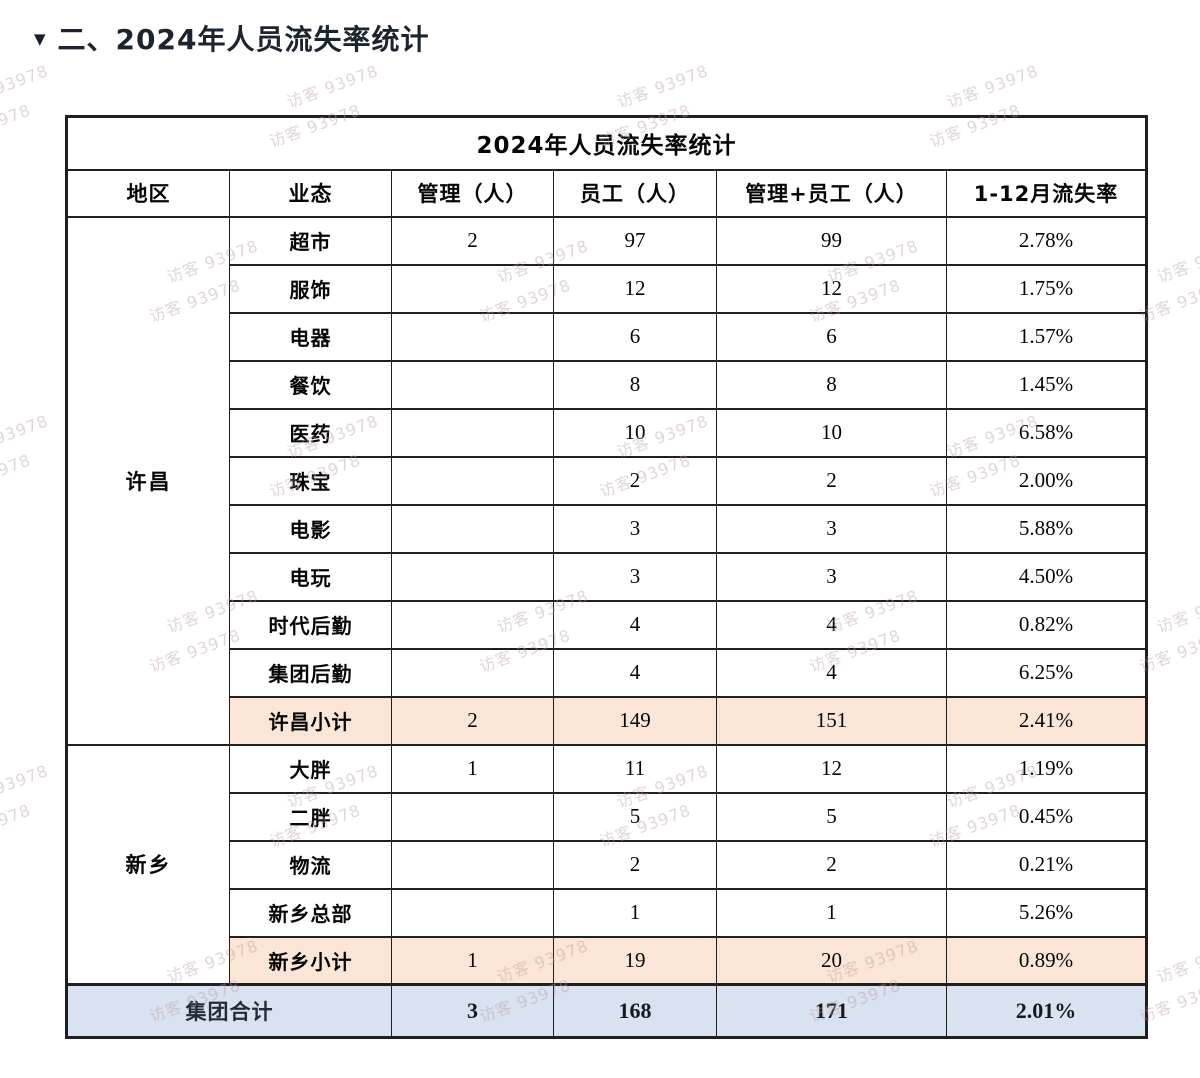 The height and width of the screenshot is (1078, 1200). I want to click on staff-cell: 12, so click(635, 288).